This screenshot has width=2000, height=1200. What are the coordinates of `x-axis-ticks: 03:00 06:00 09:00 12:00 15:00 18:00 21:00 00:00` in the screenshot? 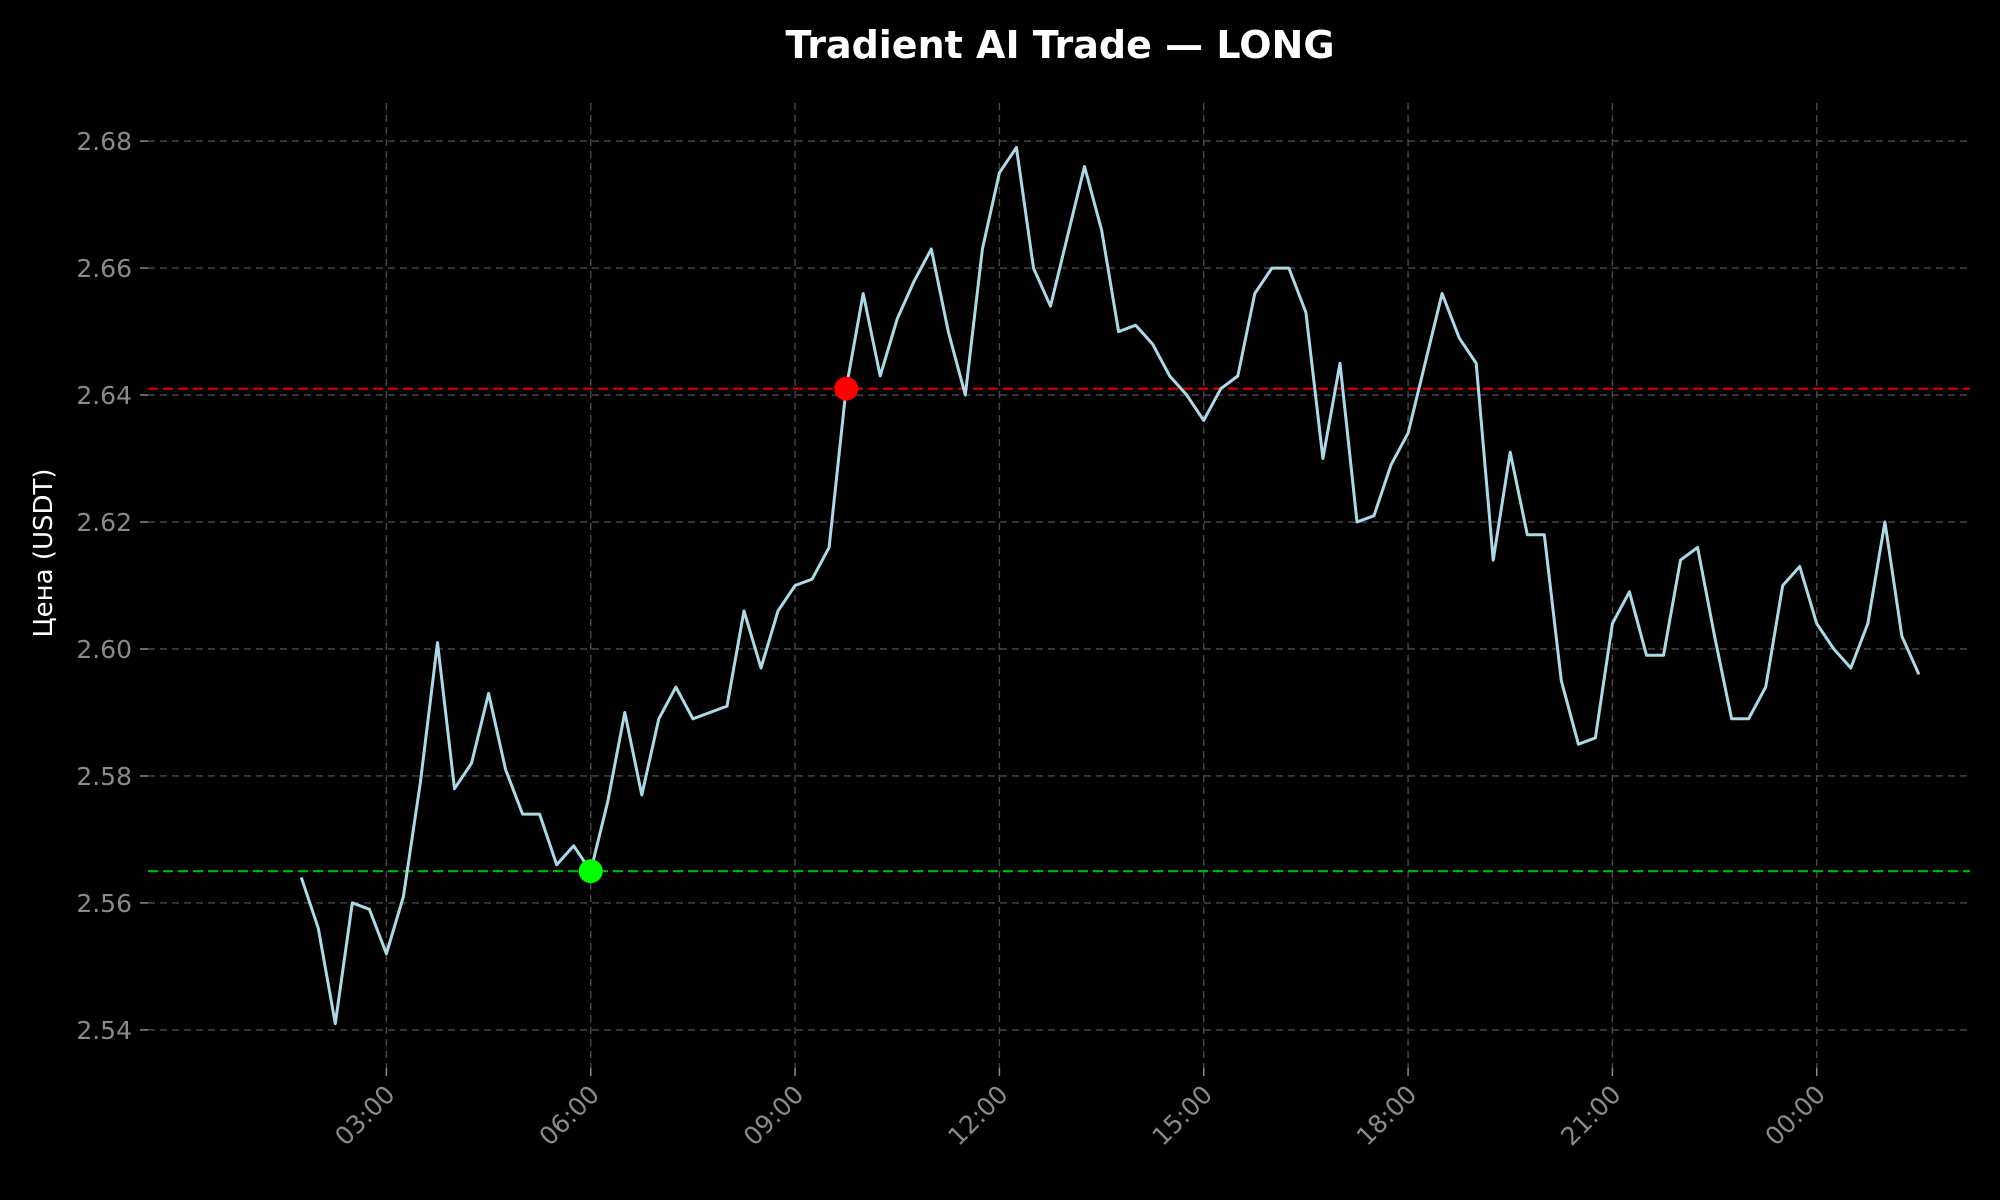 It's located at (1080, 1109).